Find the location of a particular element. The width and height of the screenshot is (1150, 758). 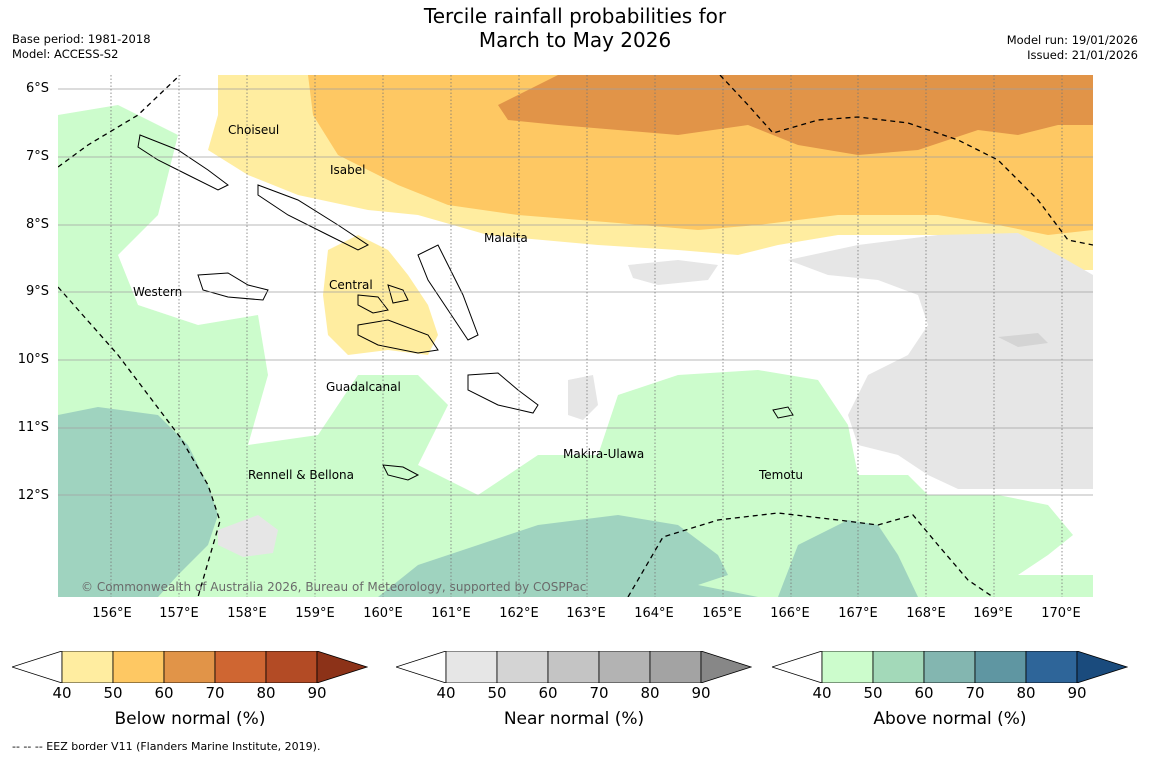

colorbar-near-normal is located at coordinates (573, 667).